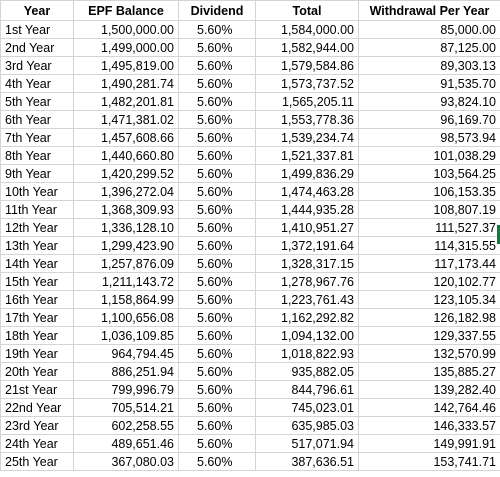  I want to click on table-cell: 2nd Year, so click(37, 47).